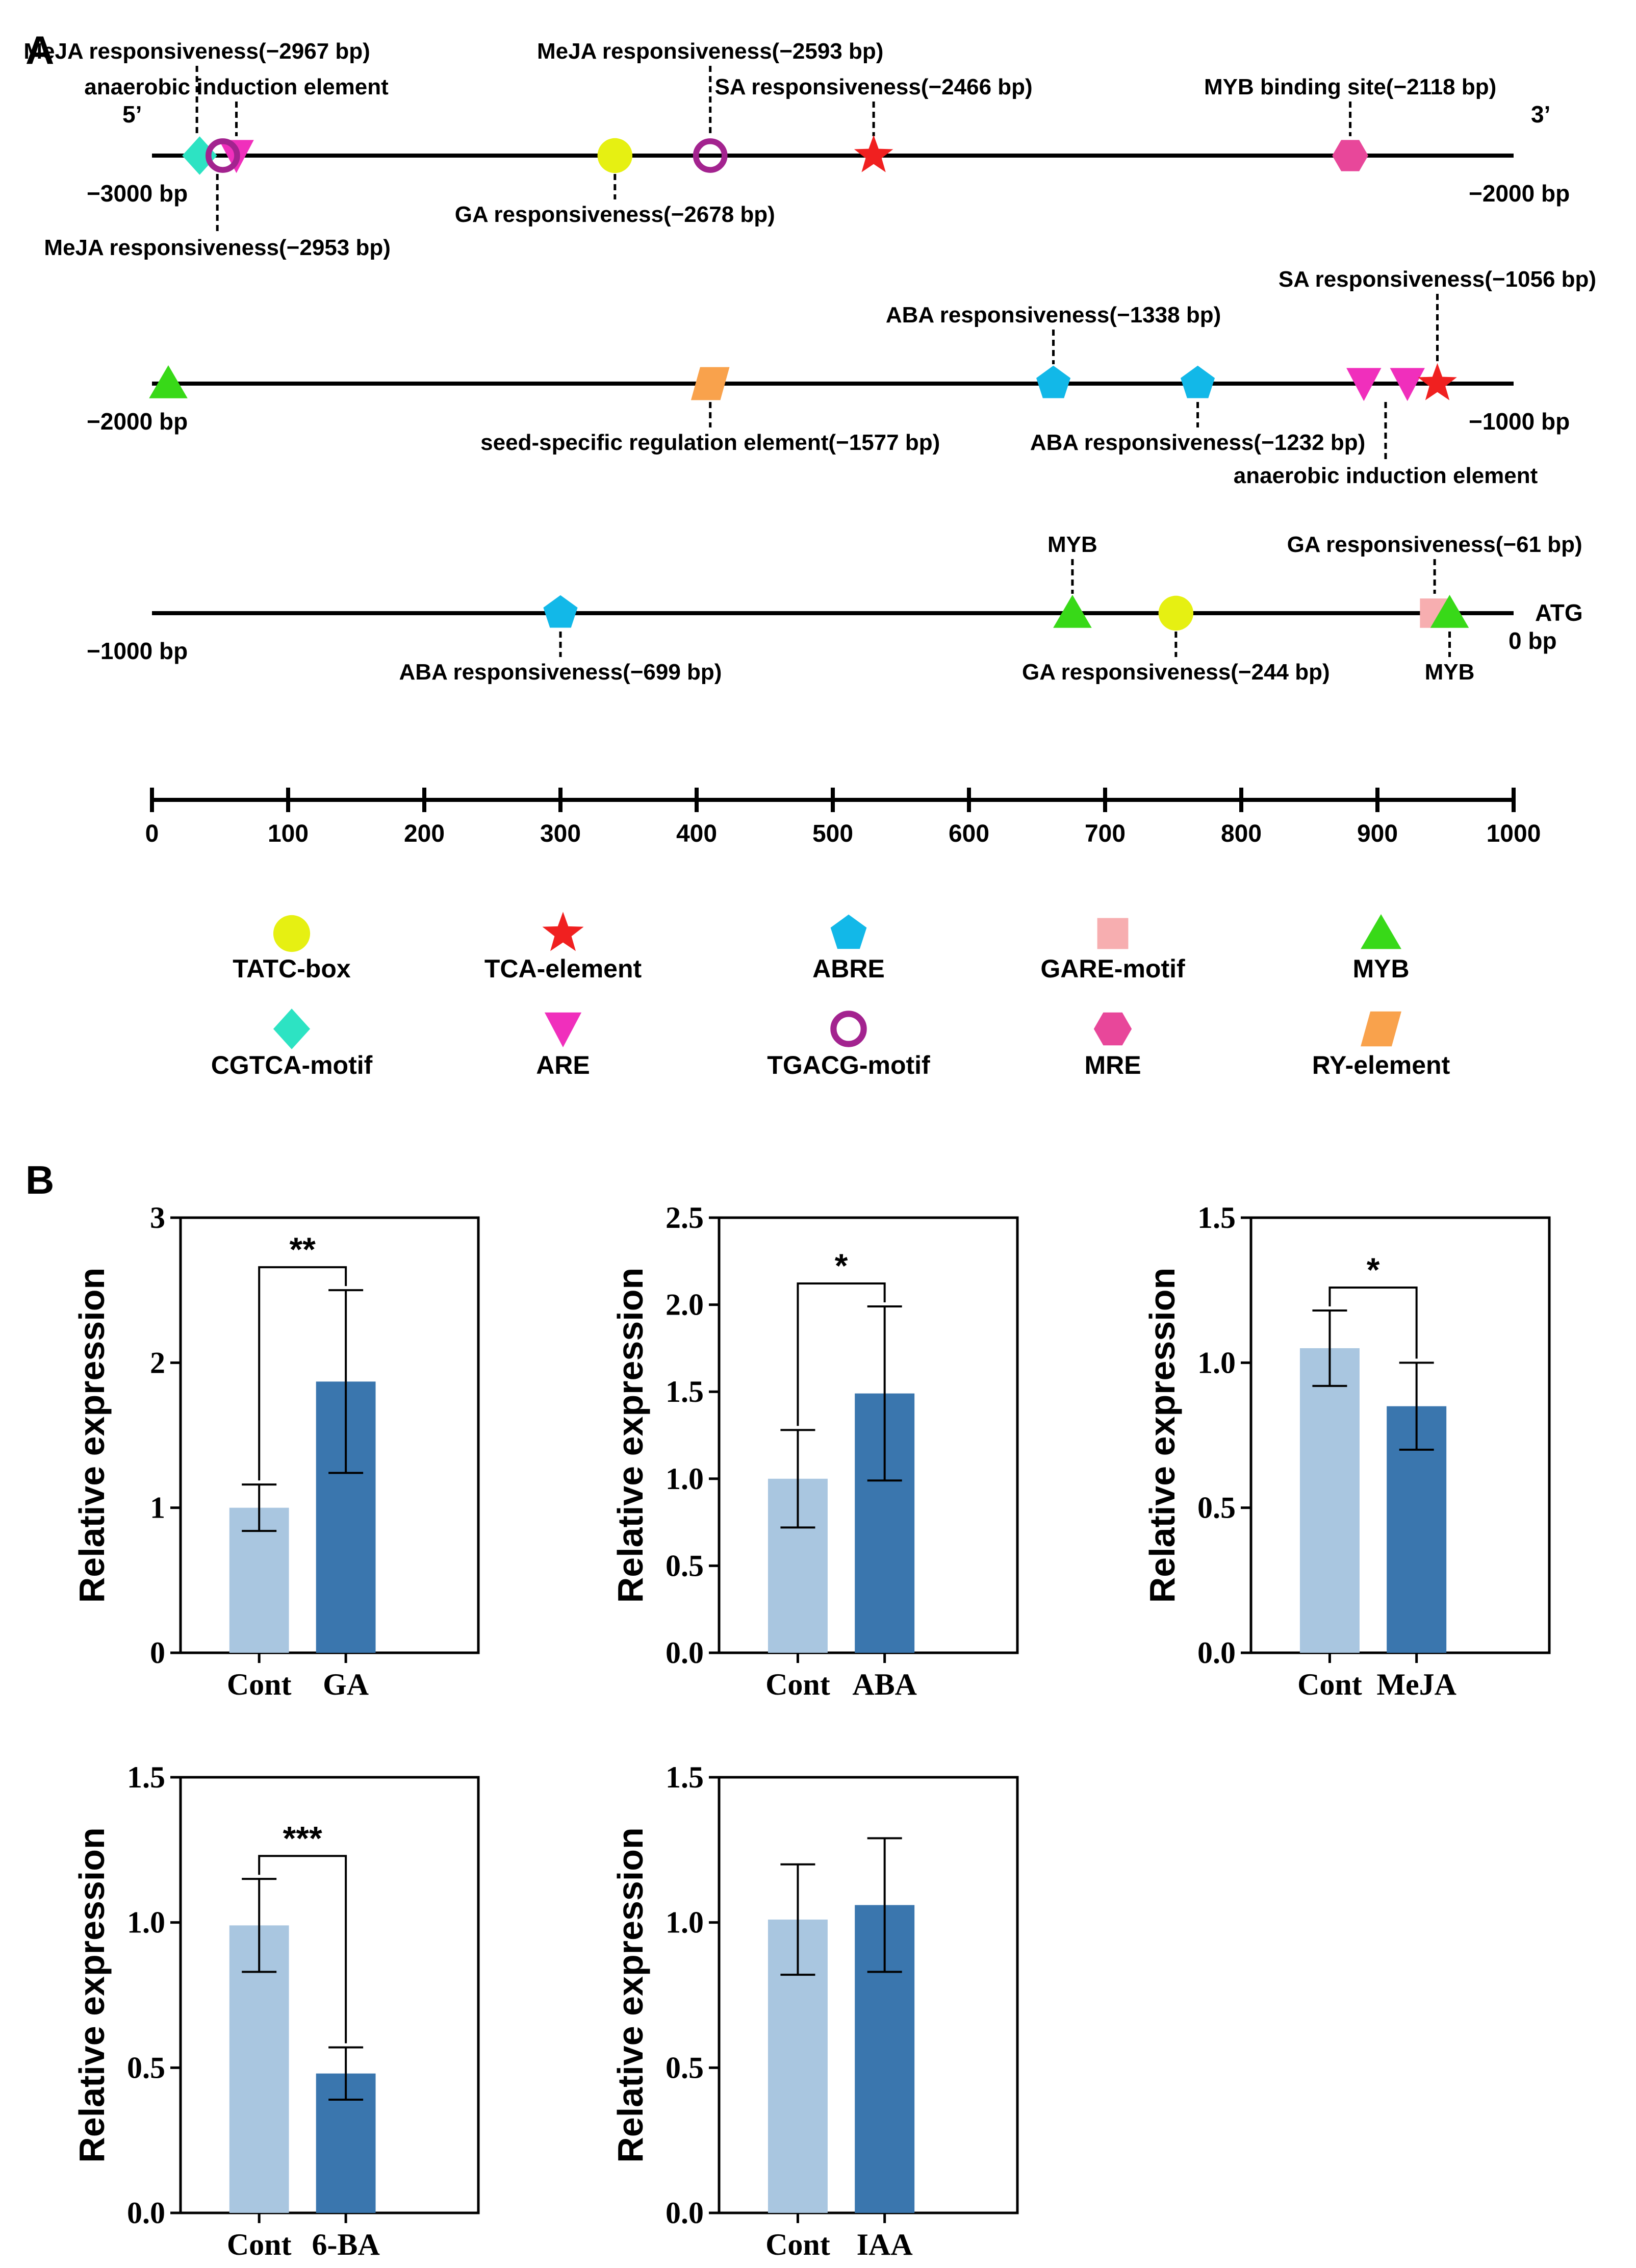 The height and width of the screenshot is (2268, 1636). What do you see at coordinates (1386, 475) in the screenshot?
I see `element-label: anaerobic induction element` at bounding box center [1386, 475].